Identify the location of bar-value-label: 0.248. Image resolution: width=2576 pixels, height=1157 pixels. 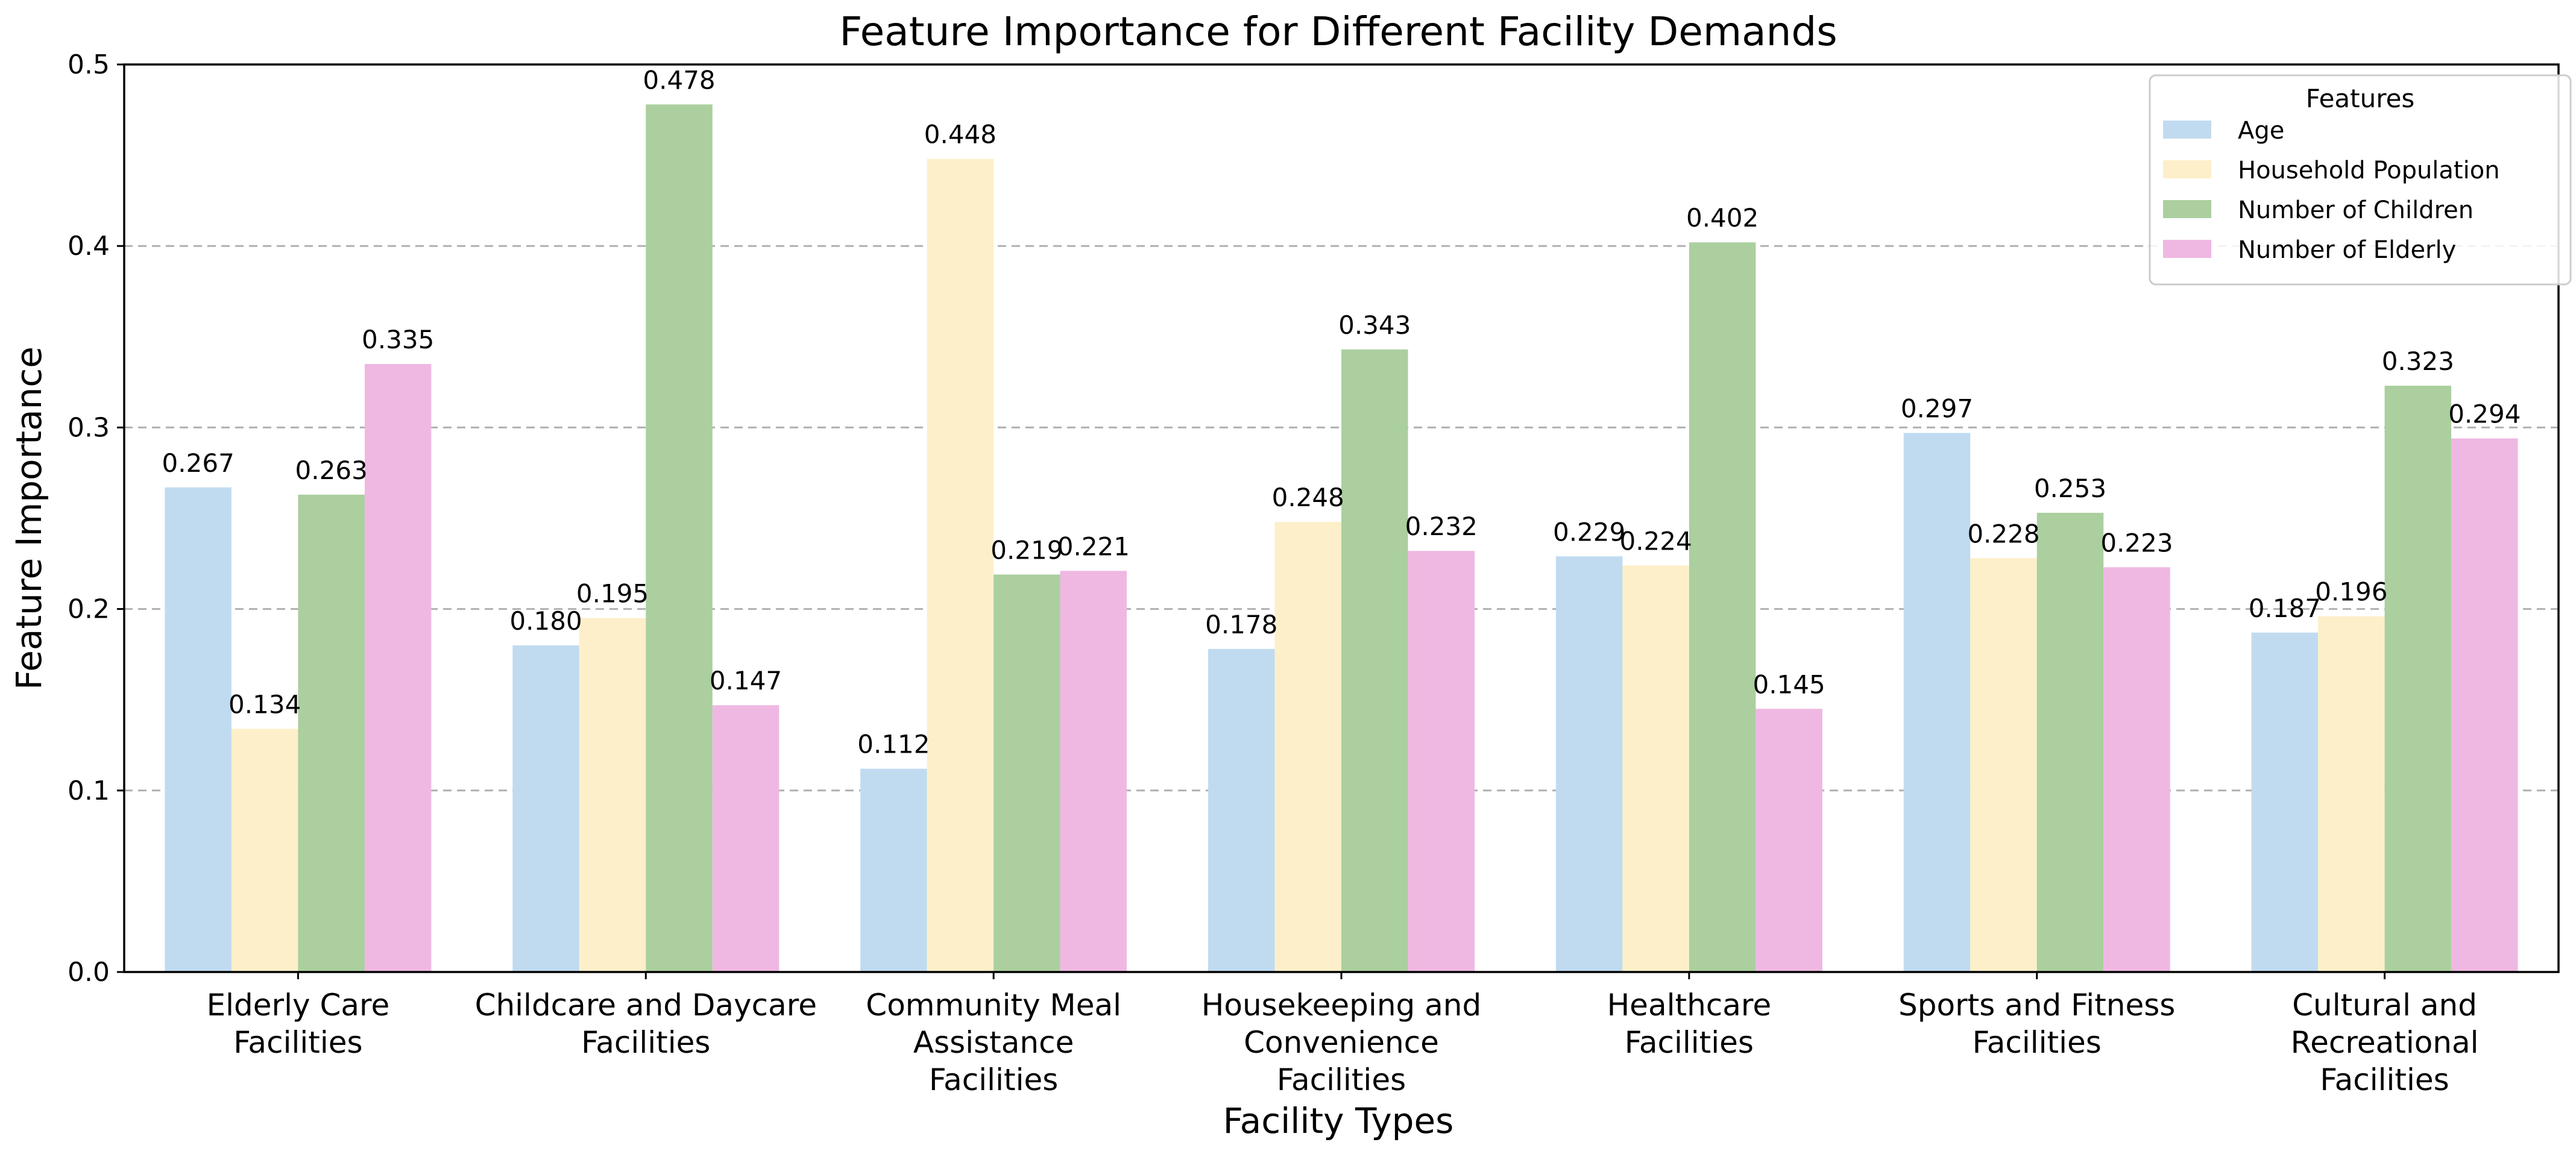
(1308, 498).